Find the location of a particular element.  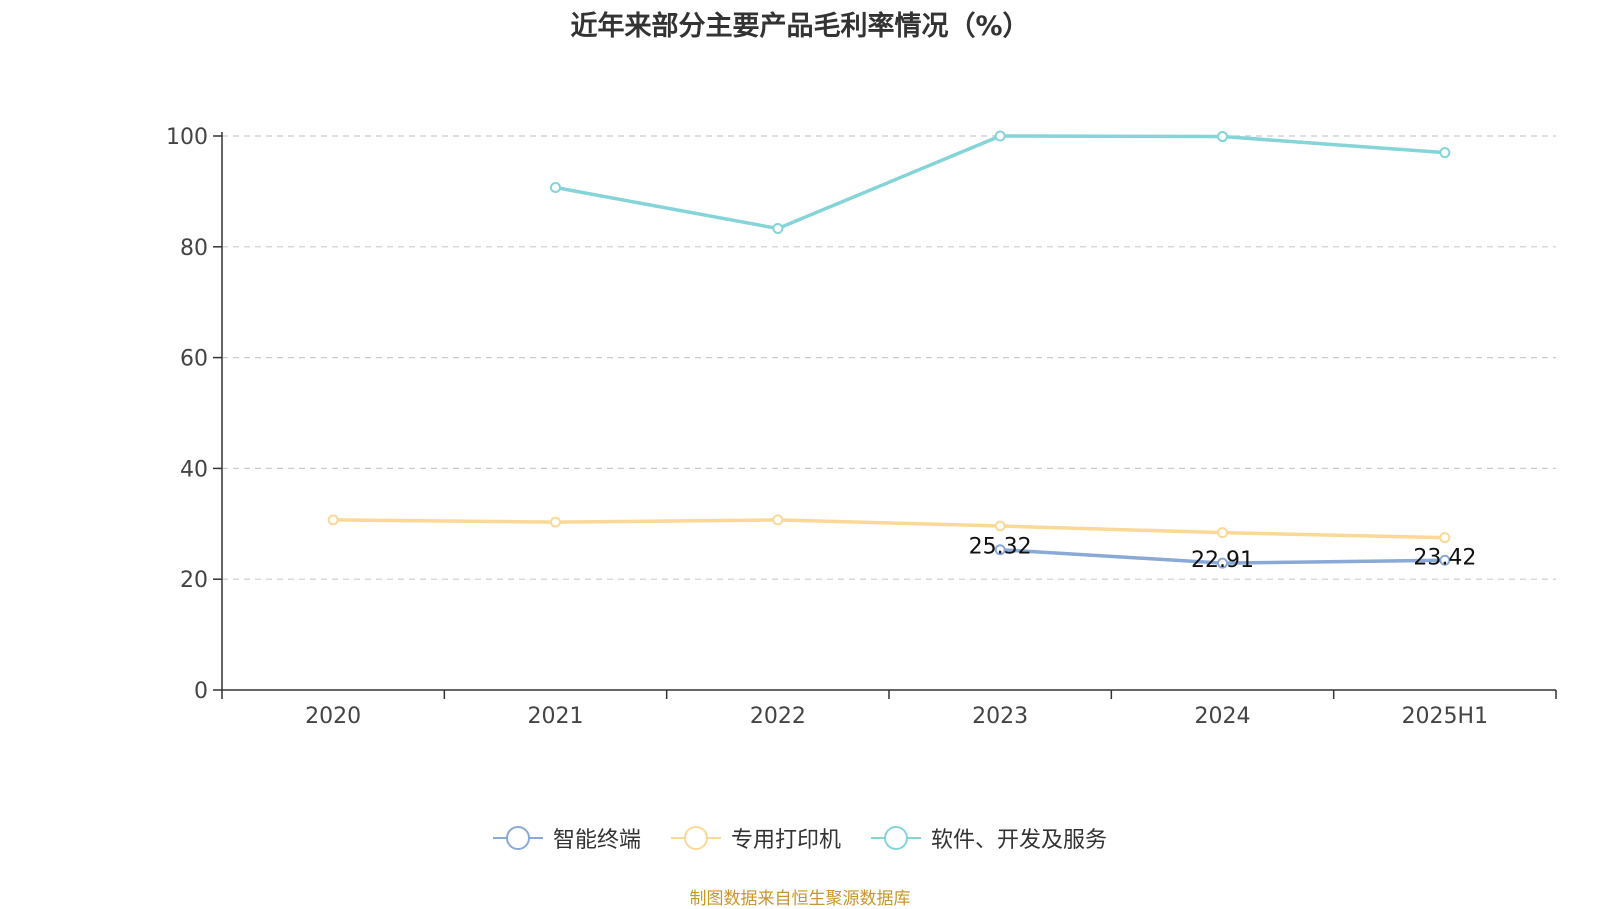

x-tick-label: 2020 is located at coordinates (333, 716).